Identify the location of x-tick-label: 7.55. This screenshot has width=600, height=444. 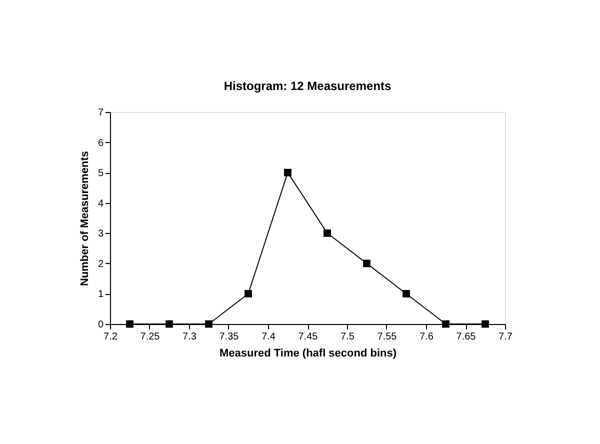
(387, 337).